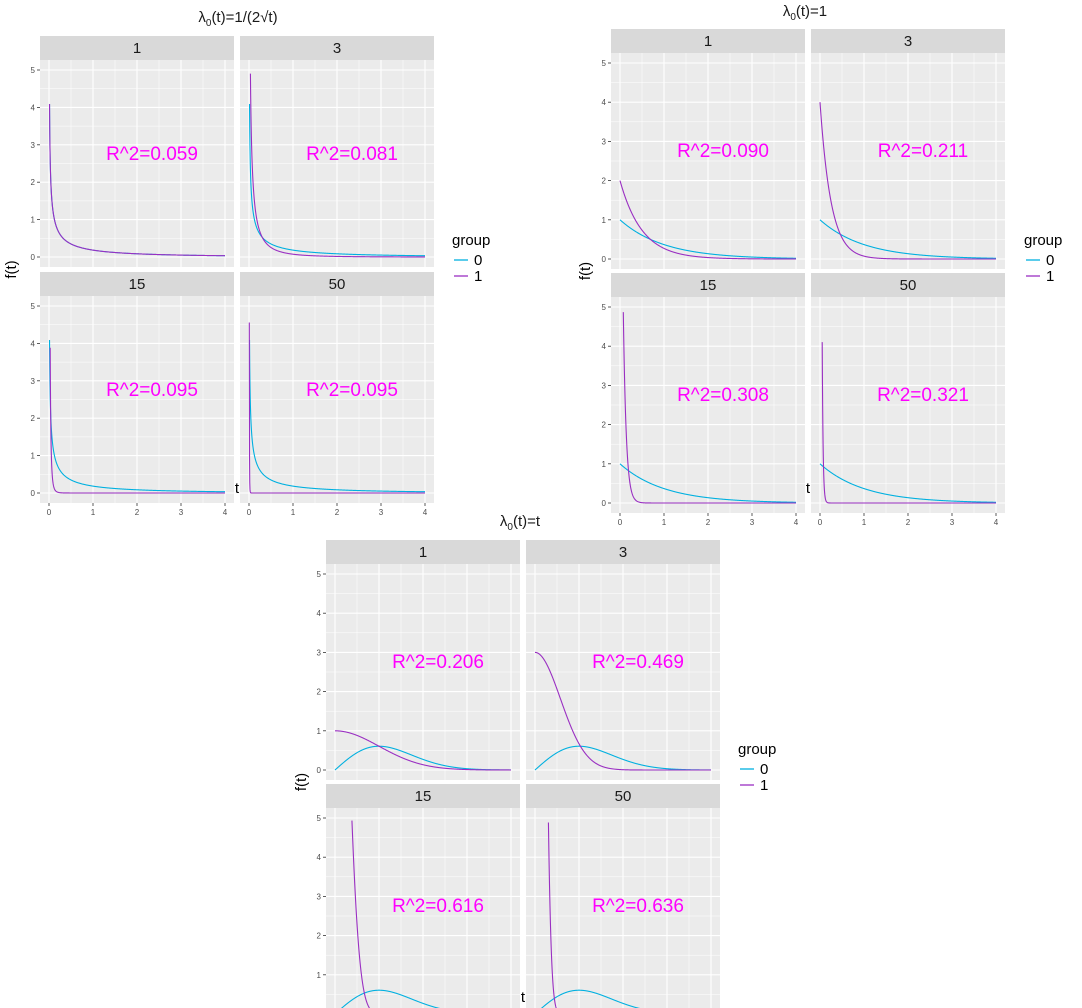  I want to click on facet-panel: 50 0 1 2 3 4 R^2=0.095, so click(337, 394).